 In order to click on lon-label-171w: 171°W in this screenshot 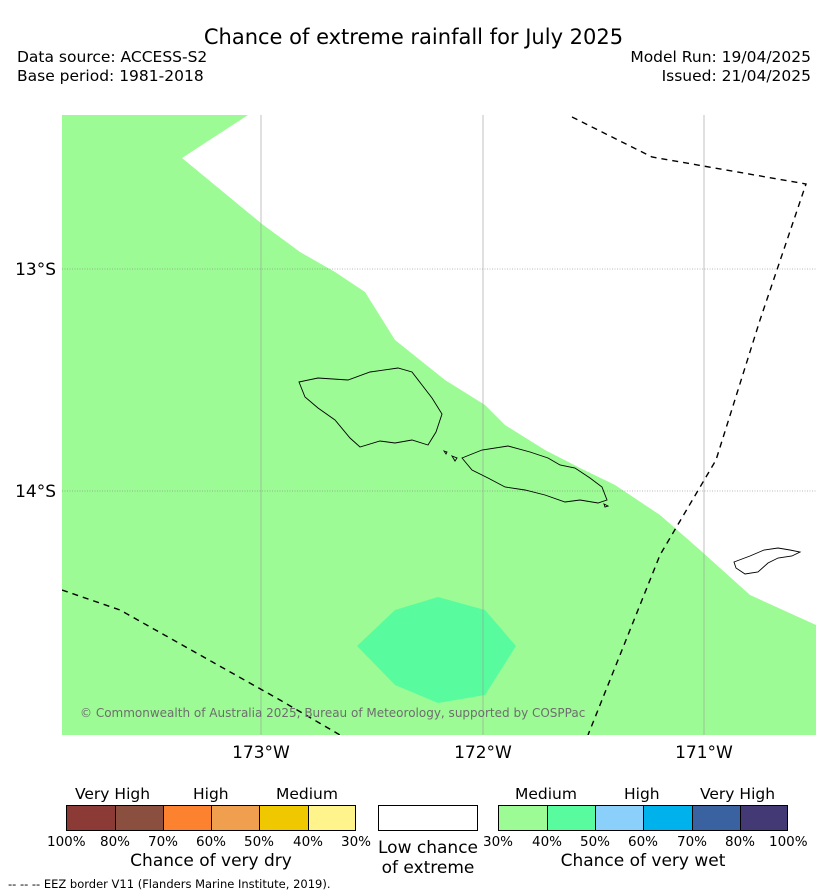, I will do `click(704, 751)`.